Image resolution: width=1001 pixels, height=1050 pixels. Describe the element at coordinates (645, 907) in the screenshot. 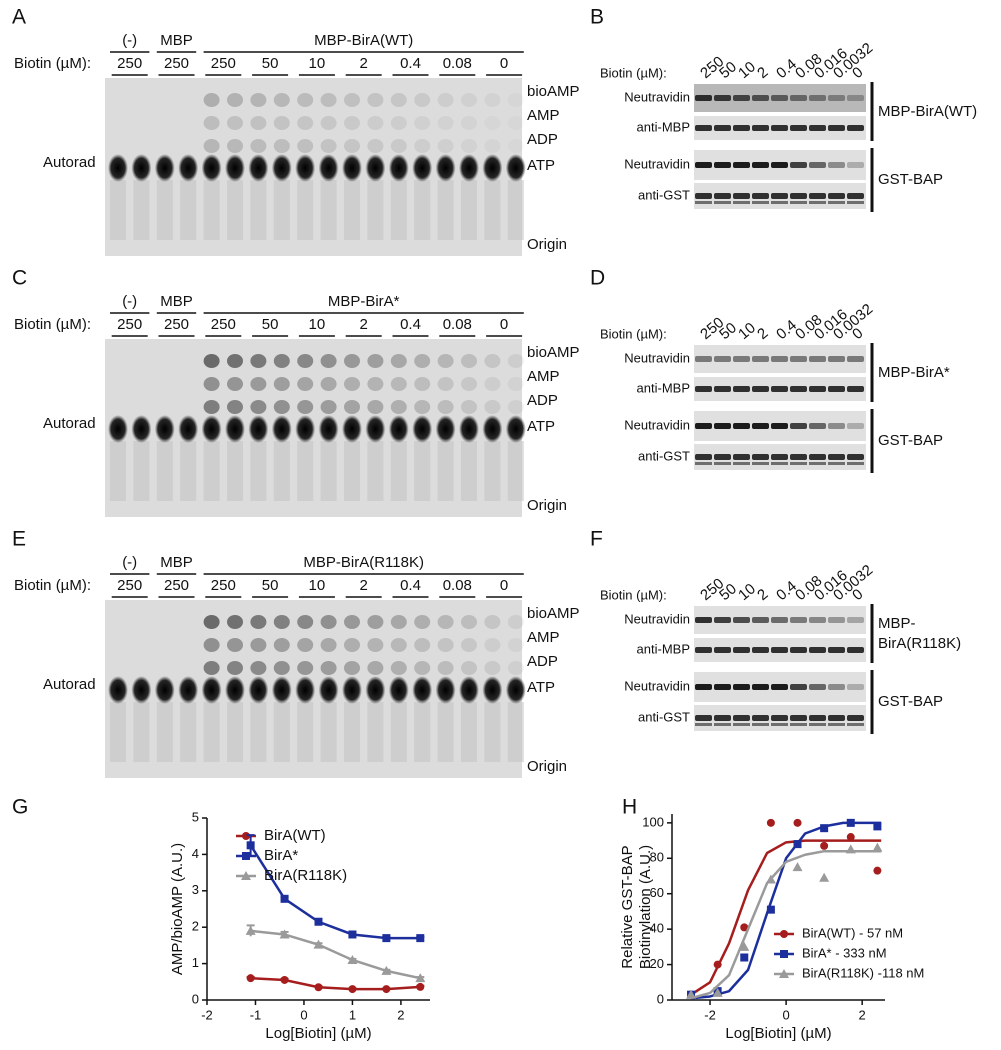

I see `y-axis-label: Biotinylation (A.U.)` at that location.